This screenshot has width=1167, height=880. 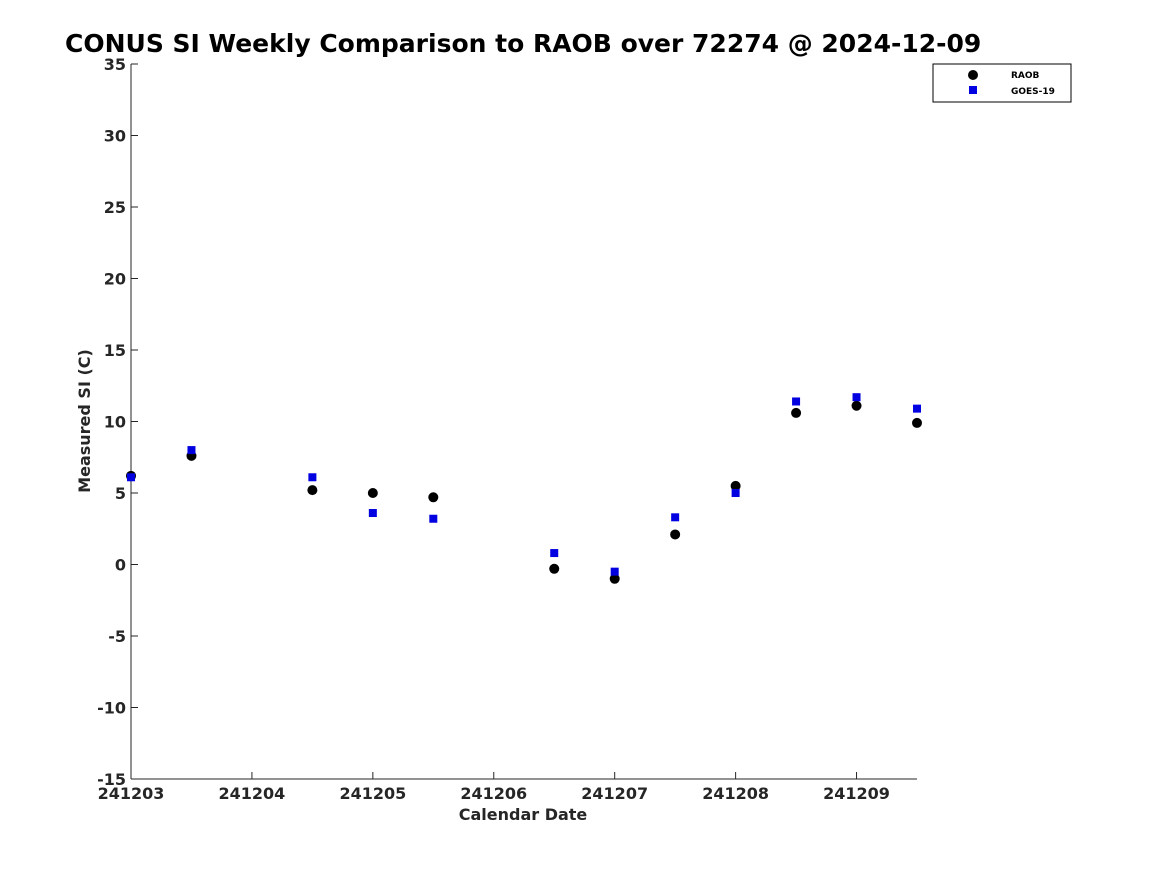 What do you see at coordinates (115, 422) in the screenshot?
I see `y-tick-label: 10` at bounding box center [115, 422].